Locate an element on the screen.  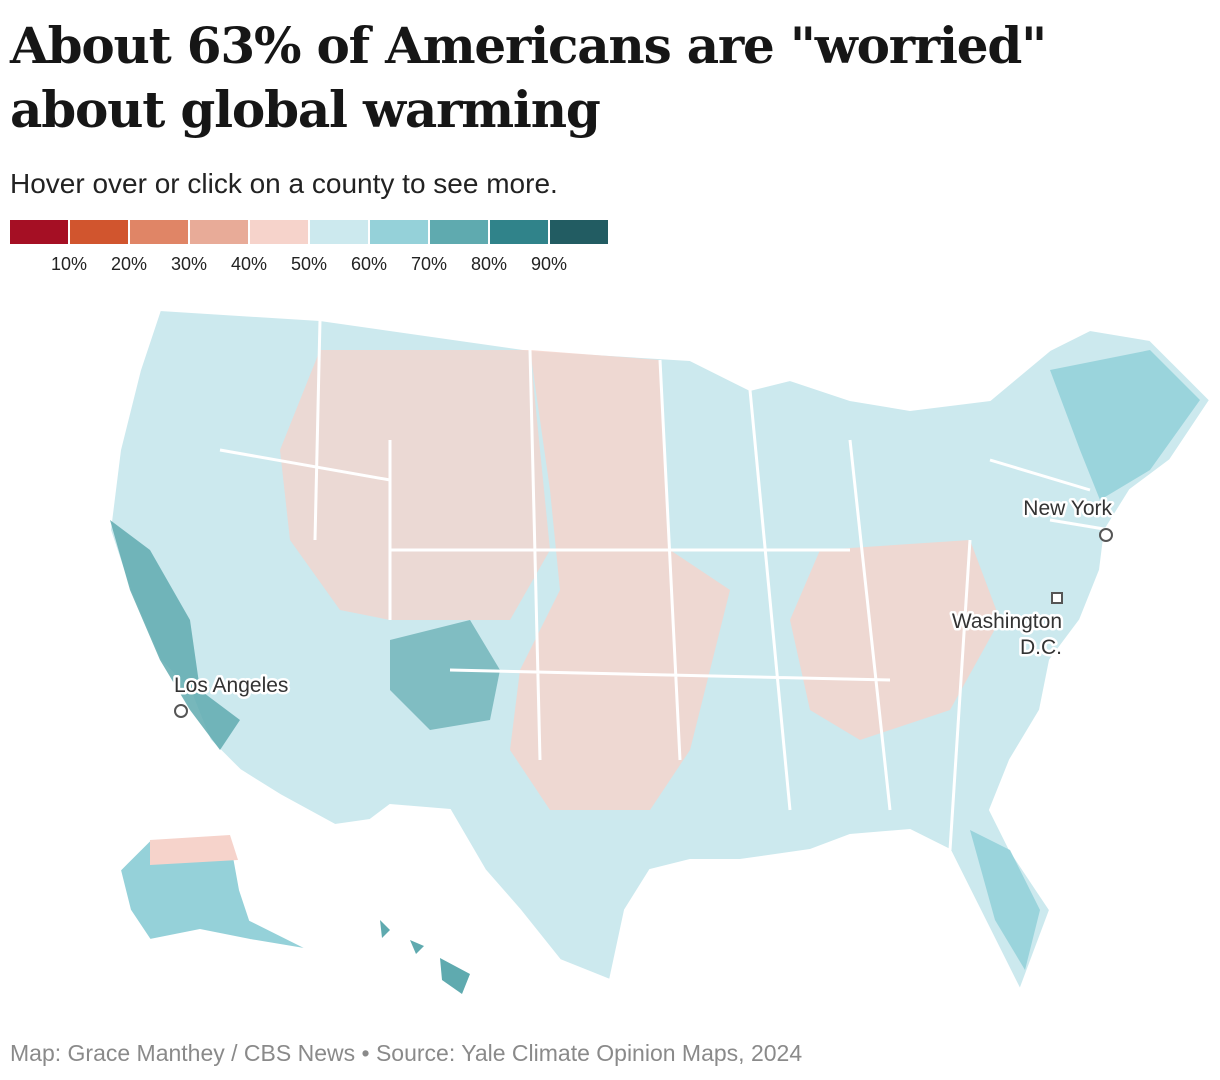
legend-tick-label: 80% is located at coordinates (489, 264).